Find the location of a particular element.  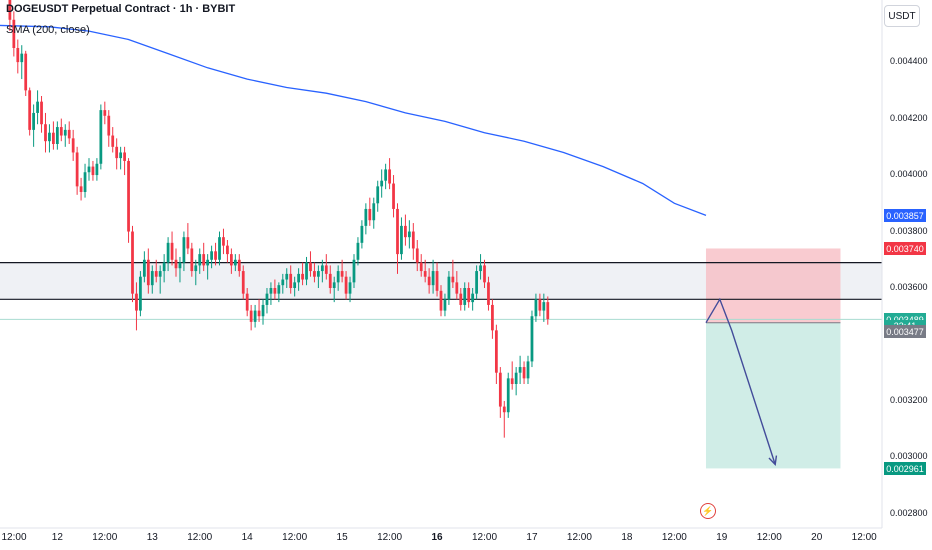

event-bolt-icon: ⚡ is located at coordinates (708, 511).